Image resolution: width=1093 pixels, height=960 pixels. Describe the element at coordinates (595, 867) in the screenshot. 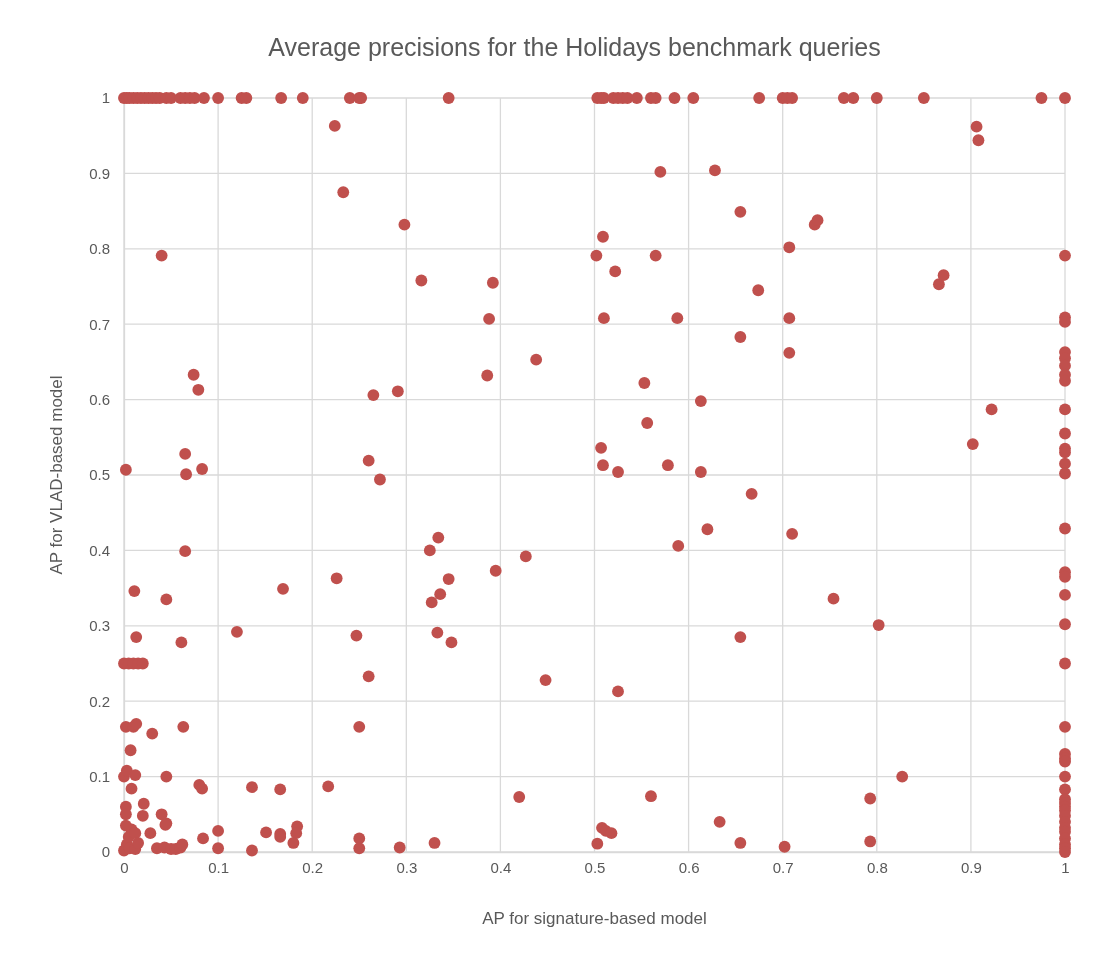

I see `x-tick-label: 0.5` at that location.